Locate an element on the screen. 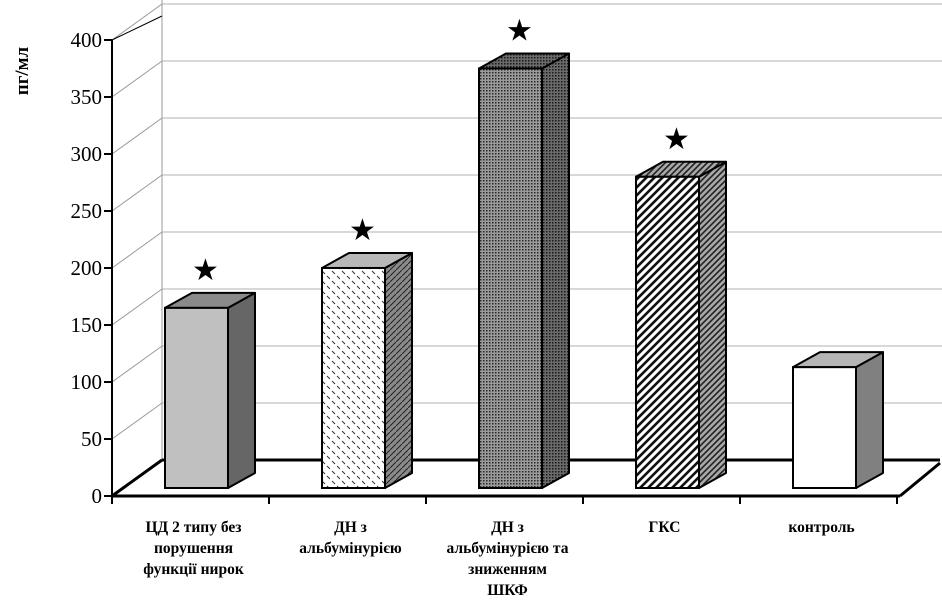  floor-left-edge is located at coordinates (137, 478).